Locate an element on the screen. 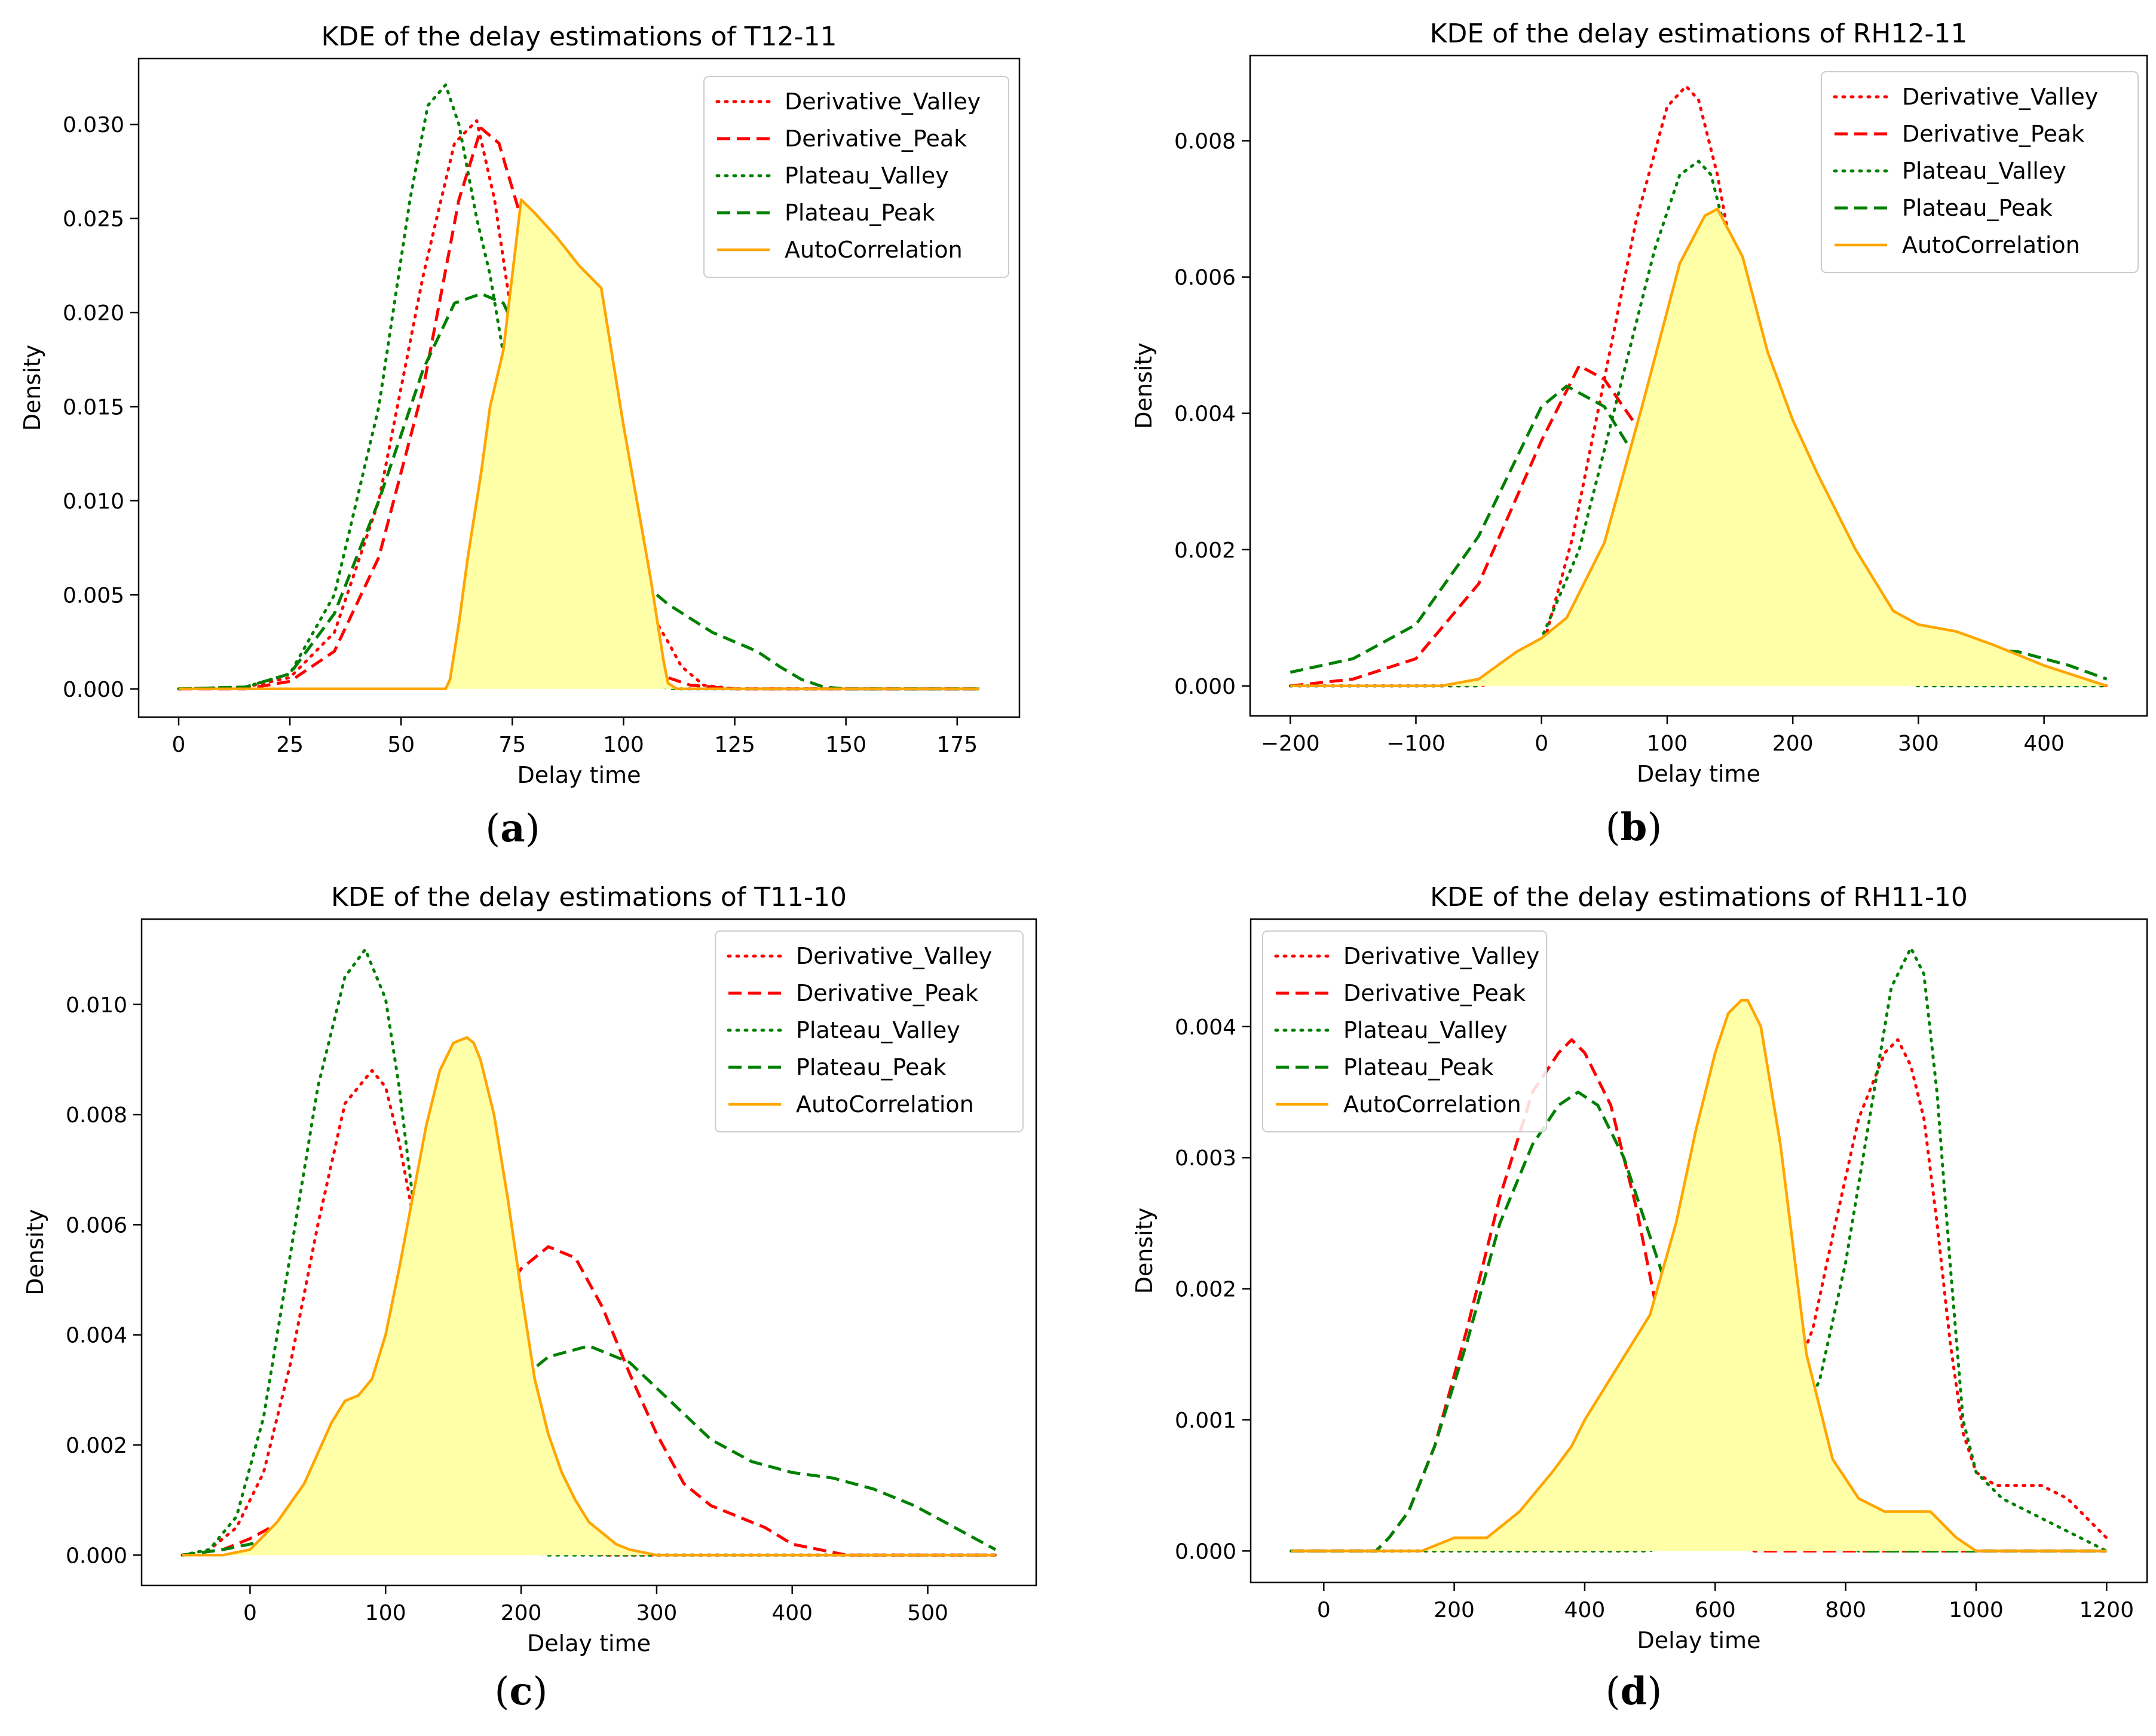 This screenshot has height=1736, width=2156. x-tick-label: −200 is located at coordinates (1291, 743).